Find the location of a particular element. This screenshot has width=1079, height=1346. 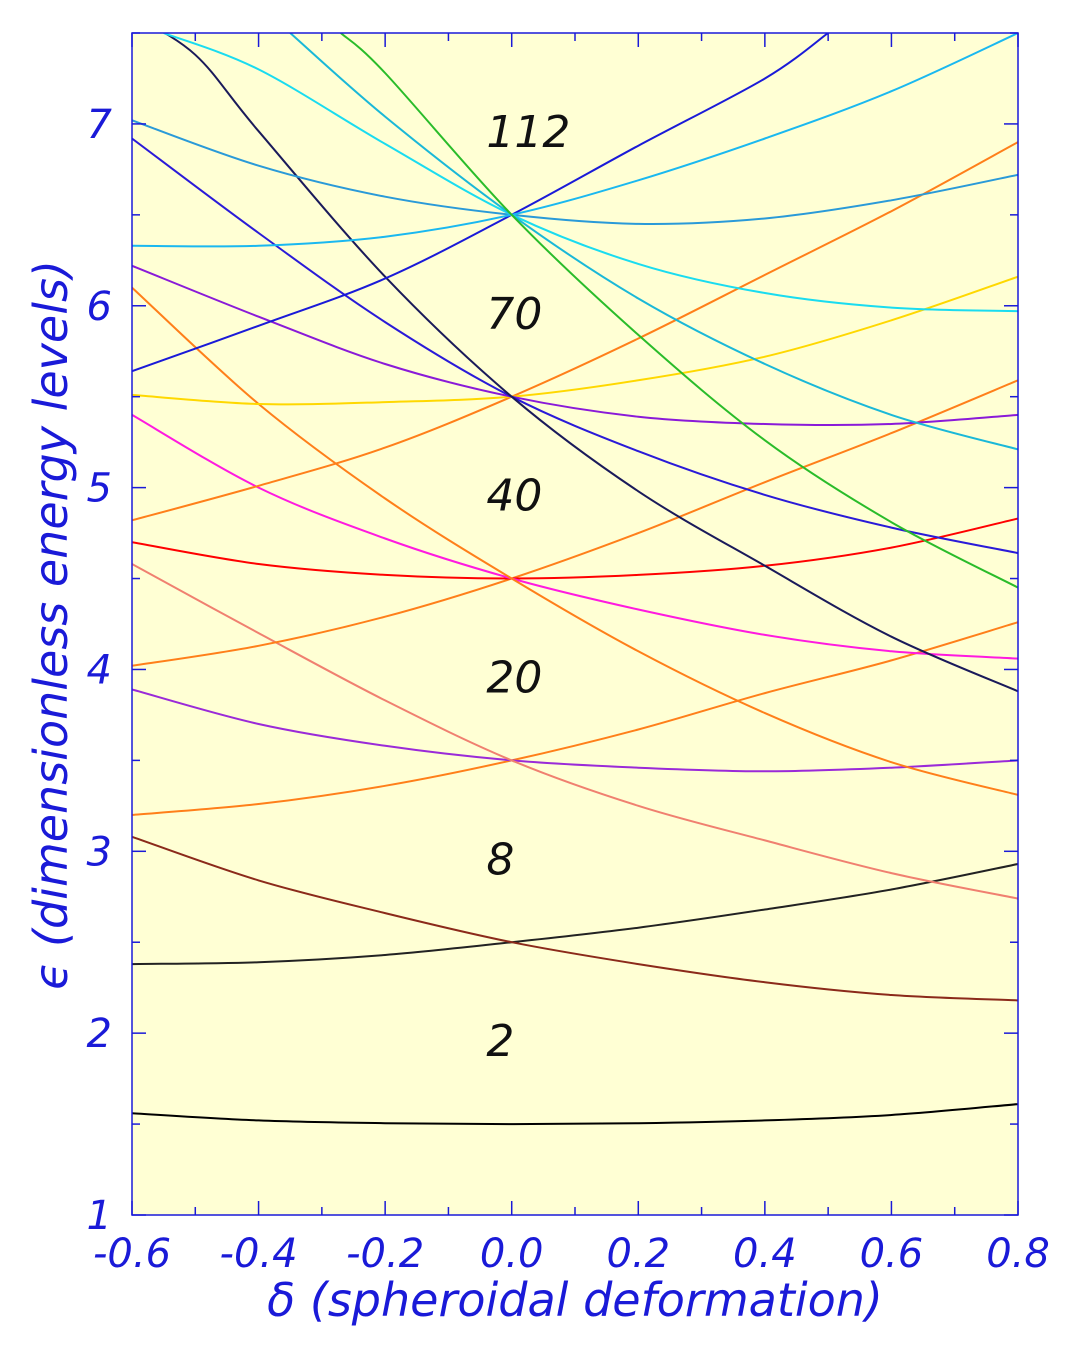

x-tick-label: -0.4 is located at coordinates (259, 1254).